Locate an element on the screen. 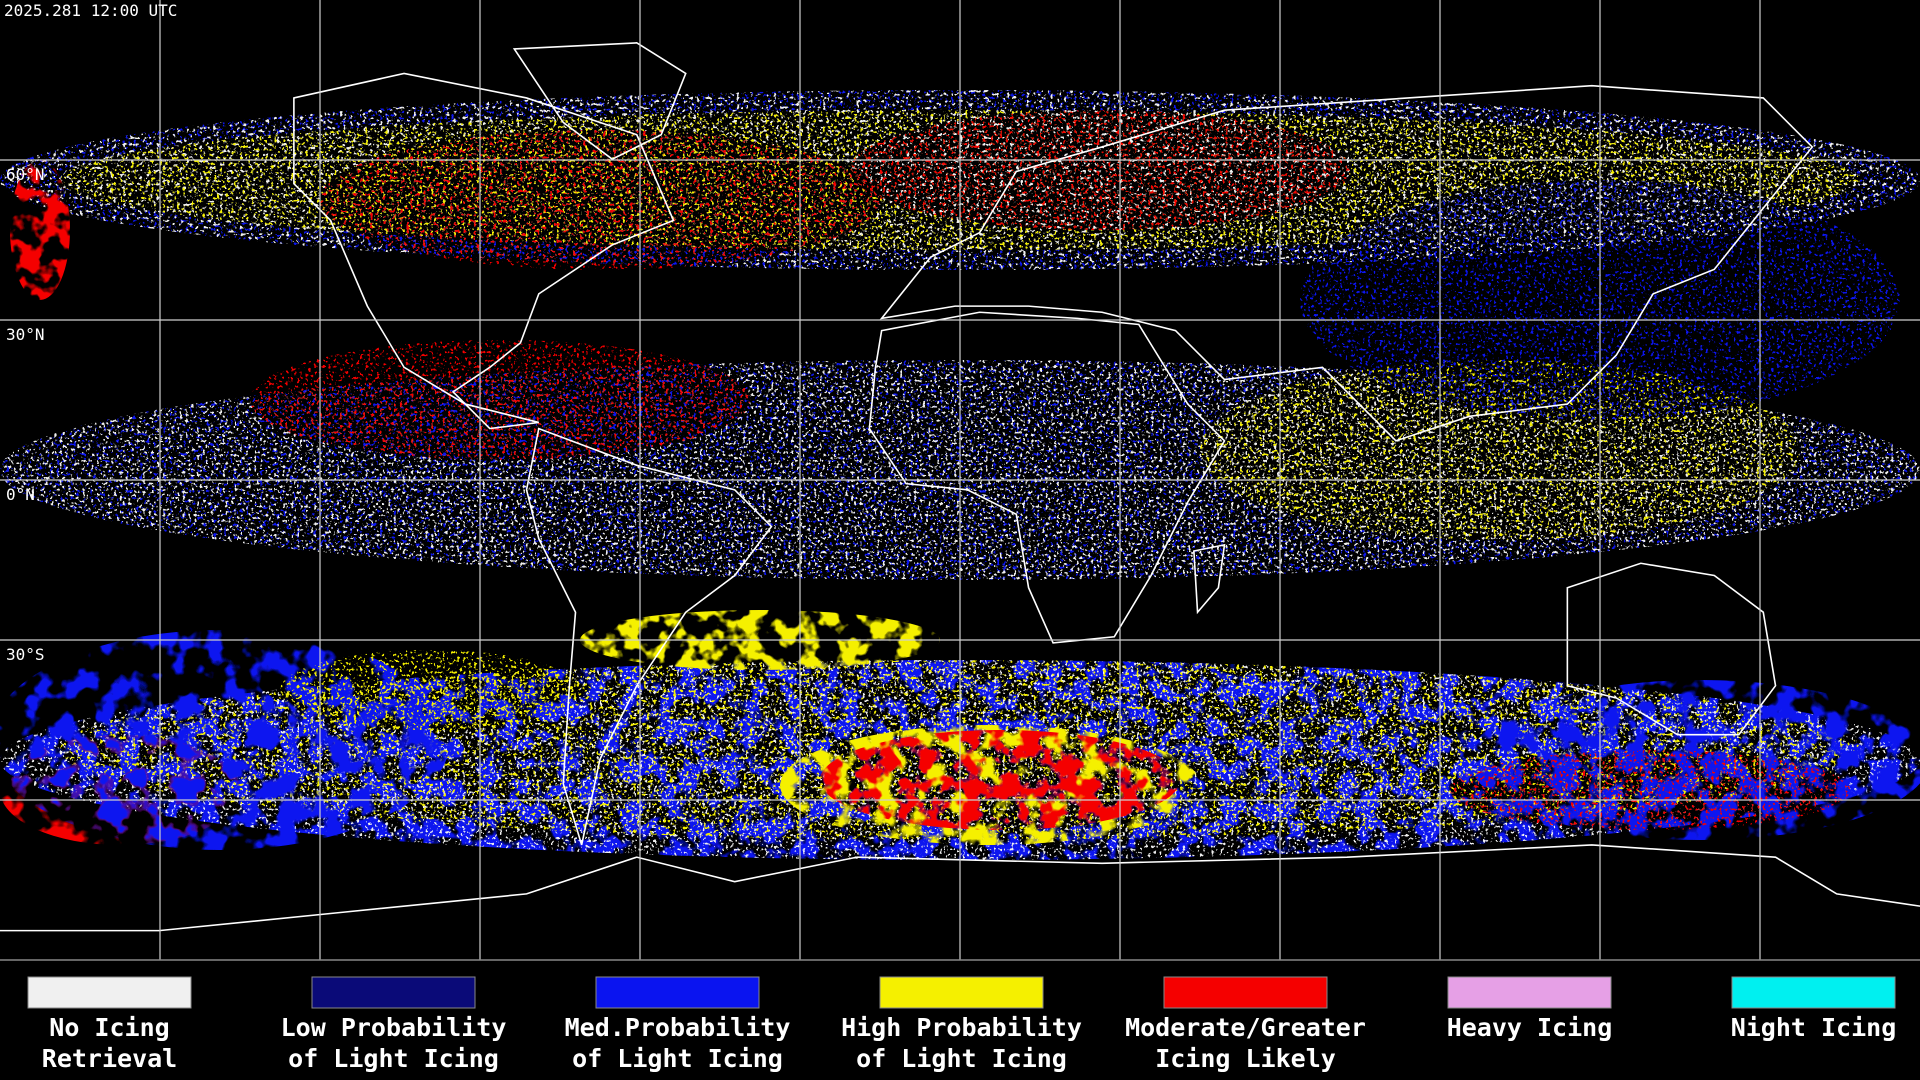 The height and width of the screenshot is (1080, 1920). latitude-label: 30°N is located at coordinates (25, 334).